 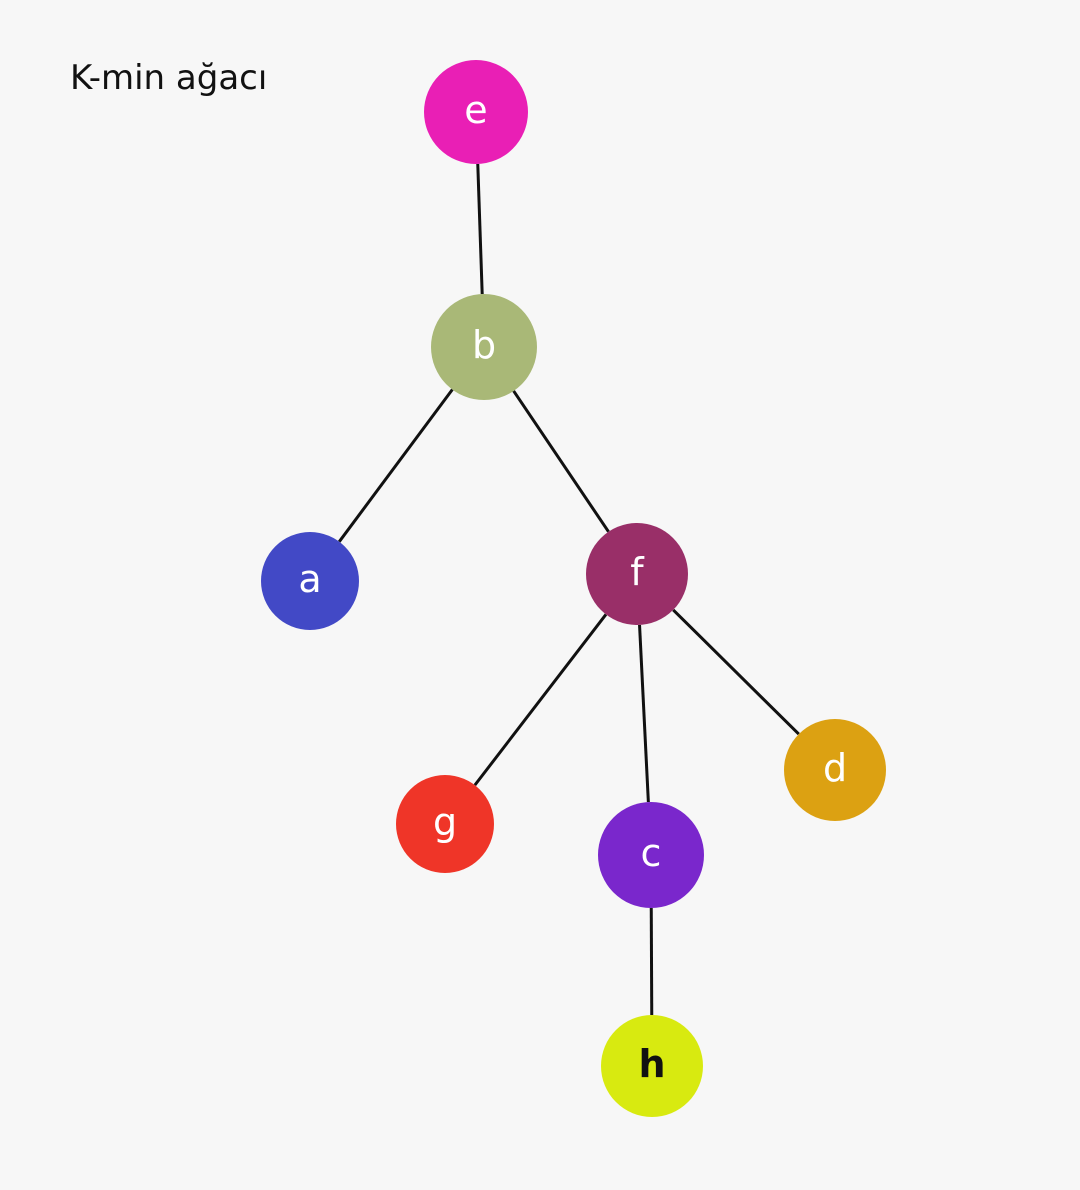 What do you see at coordinates (651, 961) in the screenshot?
I see `edge-c-h` at bounding box center [651, 961].